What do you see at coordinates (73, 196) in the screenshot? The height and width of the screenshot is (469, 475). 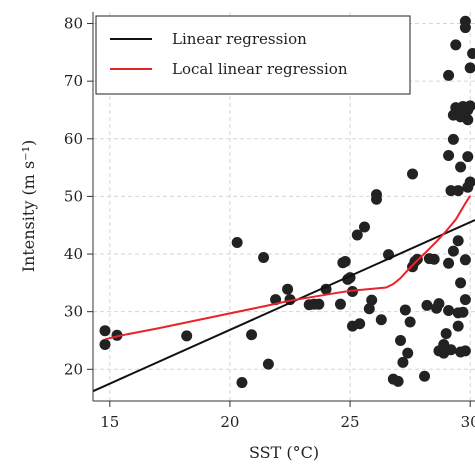 I see `y-tick-label: 50` at bounding box center [73, 196].